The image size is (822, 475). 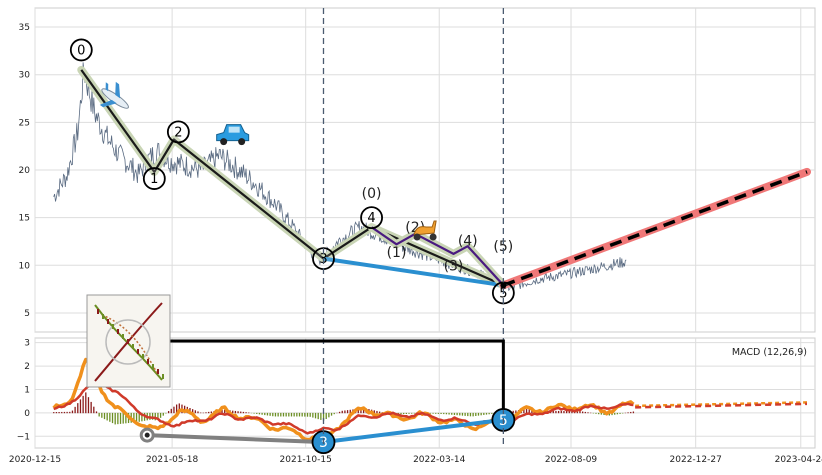 I want to click on x-tick-label: 2022-03-14, so click(x=439, y=460).